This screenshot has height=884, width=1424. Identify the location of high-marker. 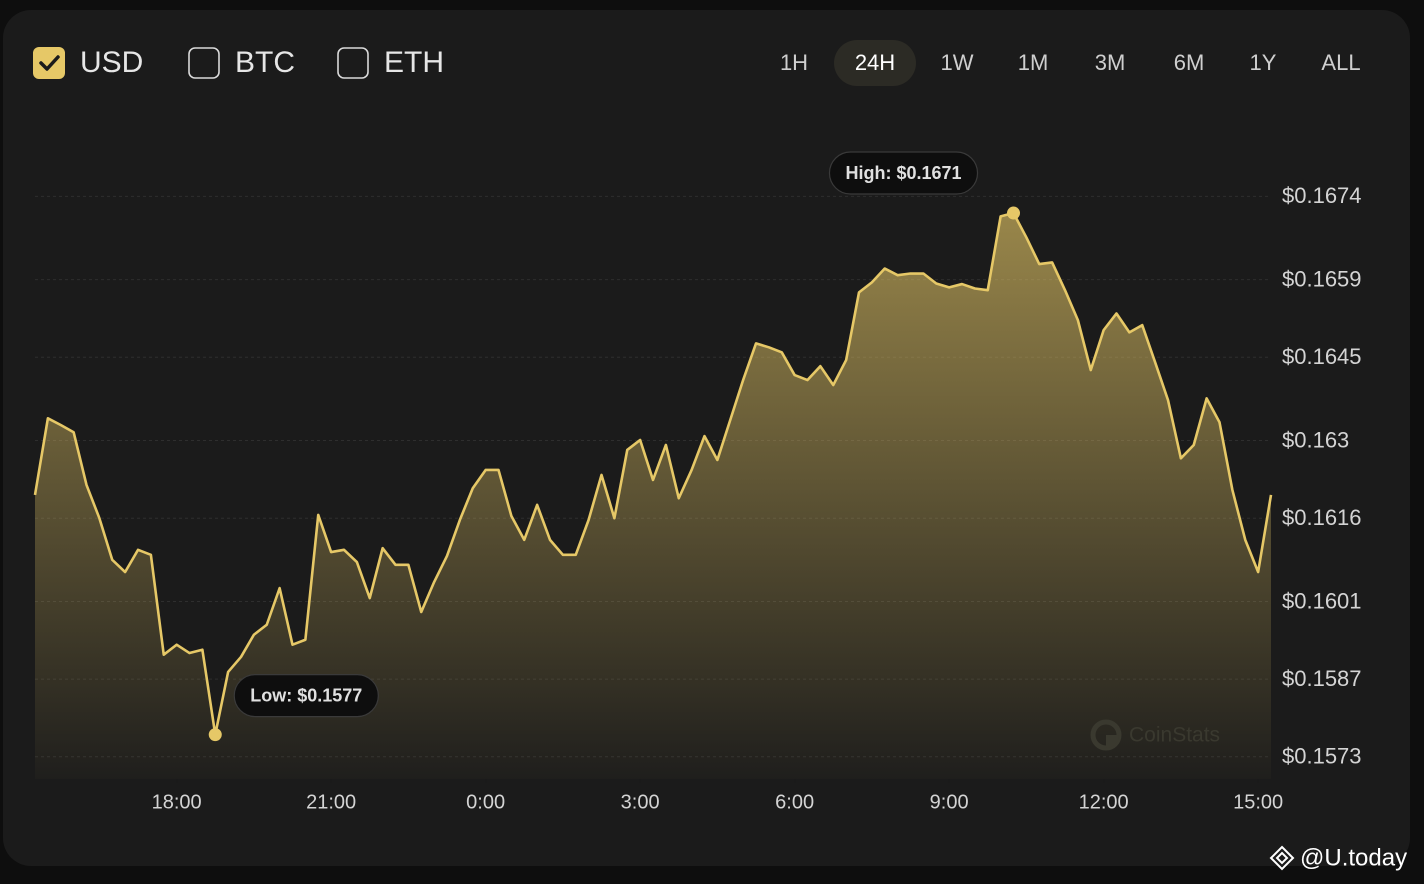
(1013, 213).